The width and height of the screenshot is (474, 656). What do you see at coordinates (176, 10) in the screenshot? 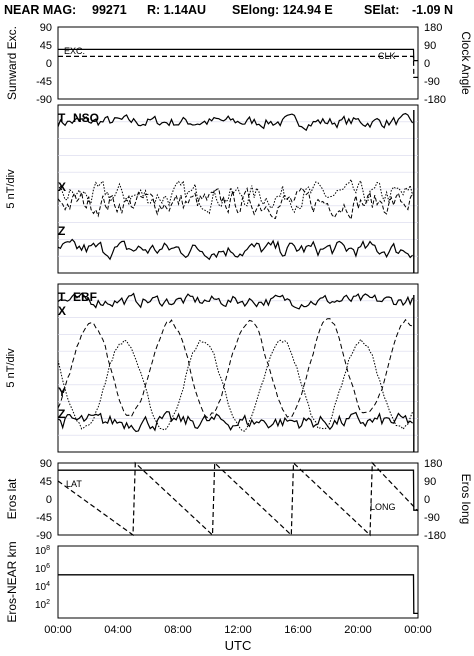
I see `header-range: R: 1.14AU` at bounding box center [176, 10].